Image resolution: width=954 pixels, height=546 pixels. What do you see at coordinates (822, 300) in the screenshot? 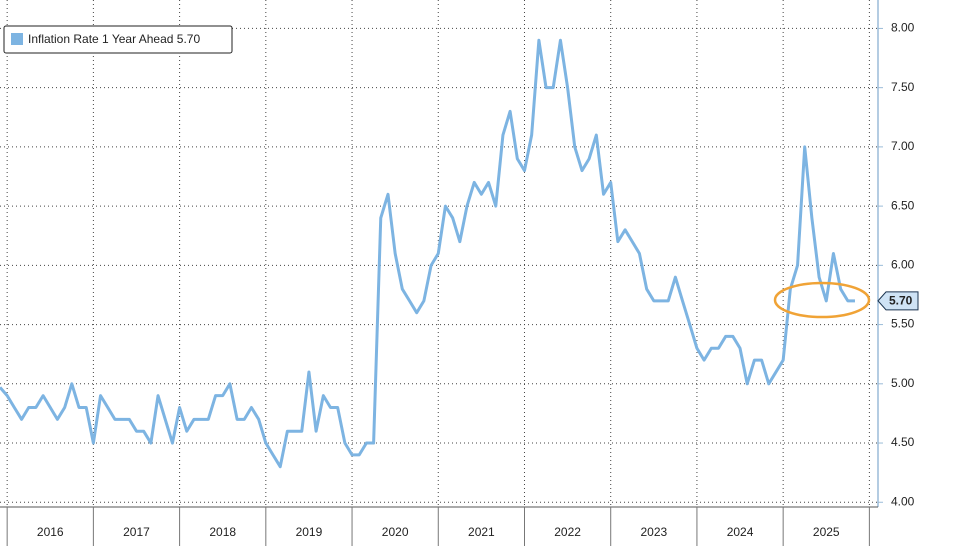
I see `highlight-ellipse` at bounding box center [822, 300].